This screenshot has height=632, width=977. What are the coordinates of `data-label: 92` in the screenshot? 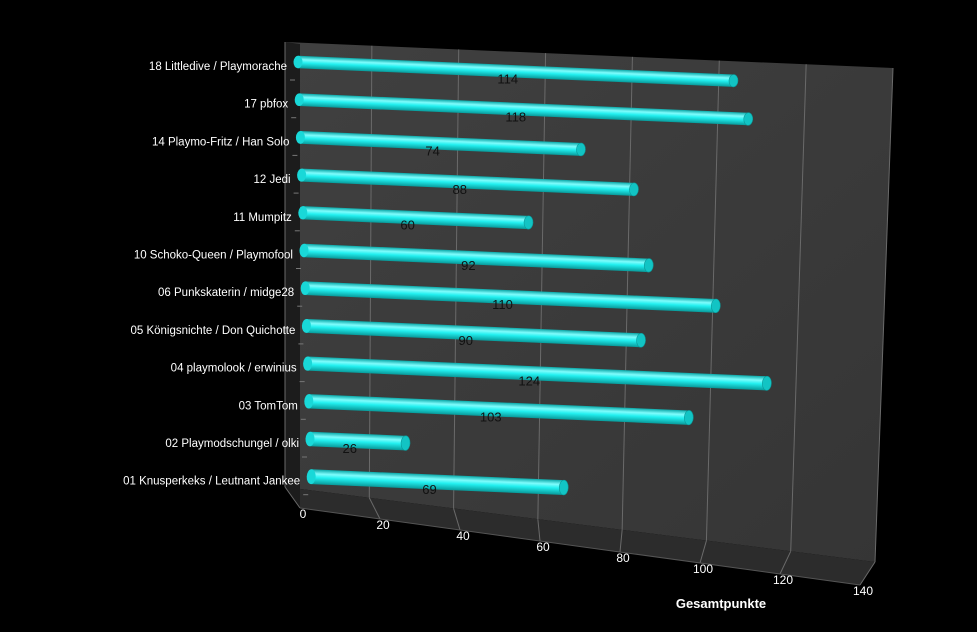 It's located at (468, 265).